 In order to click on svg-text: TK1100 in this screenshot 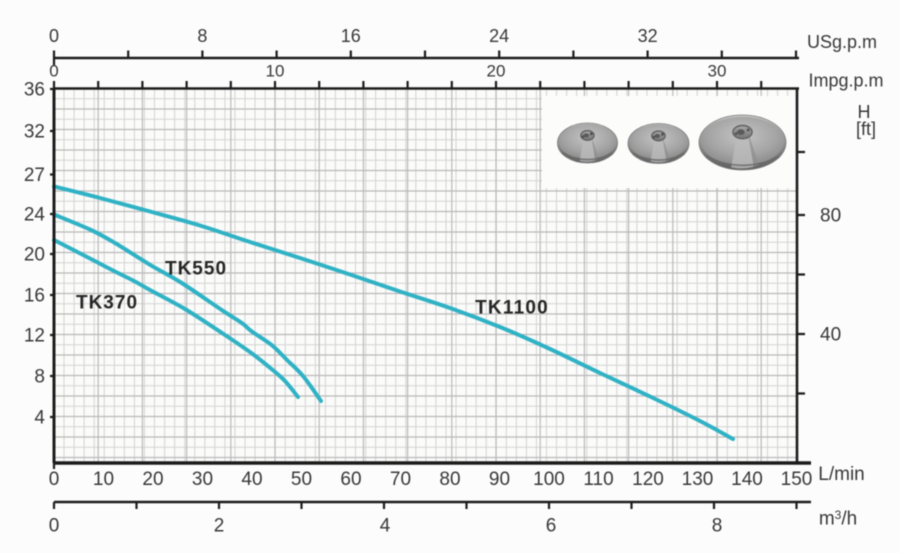, I will do `click(512, 308)`.